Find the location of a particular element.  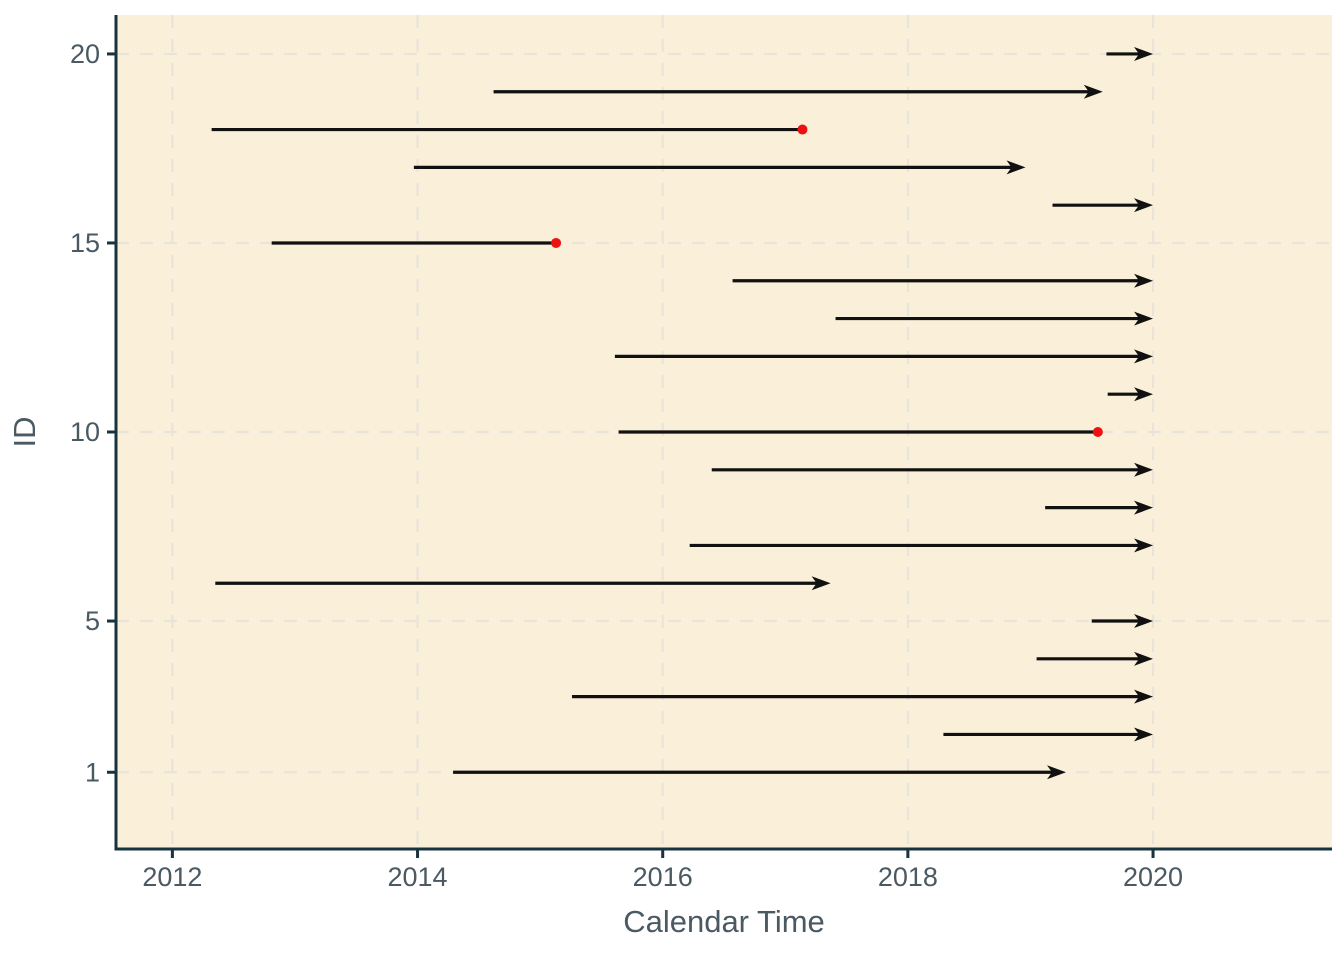

x-tick-label: 2012 is located at coordinates (172, 877).